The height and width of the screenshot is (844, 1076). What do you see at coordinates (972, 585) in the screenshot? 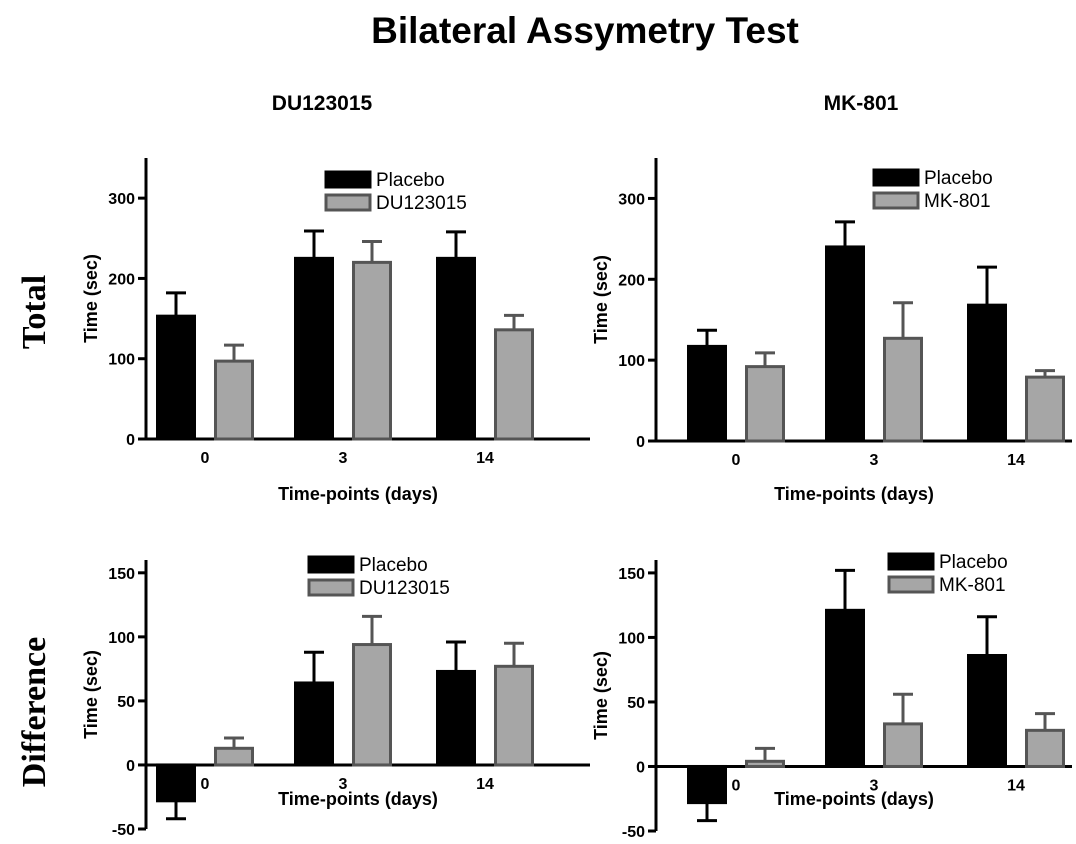
I see `legend-label: MK-801` at bounding box center [972, 585].